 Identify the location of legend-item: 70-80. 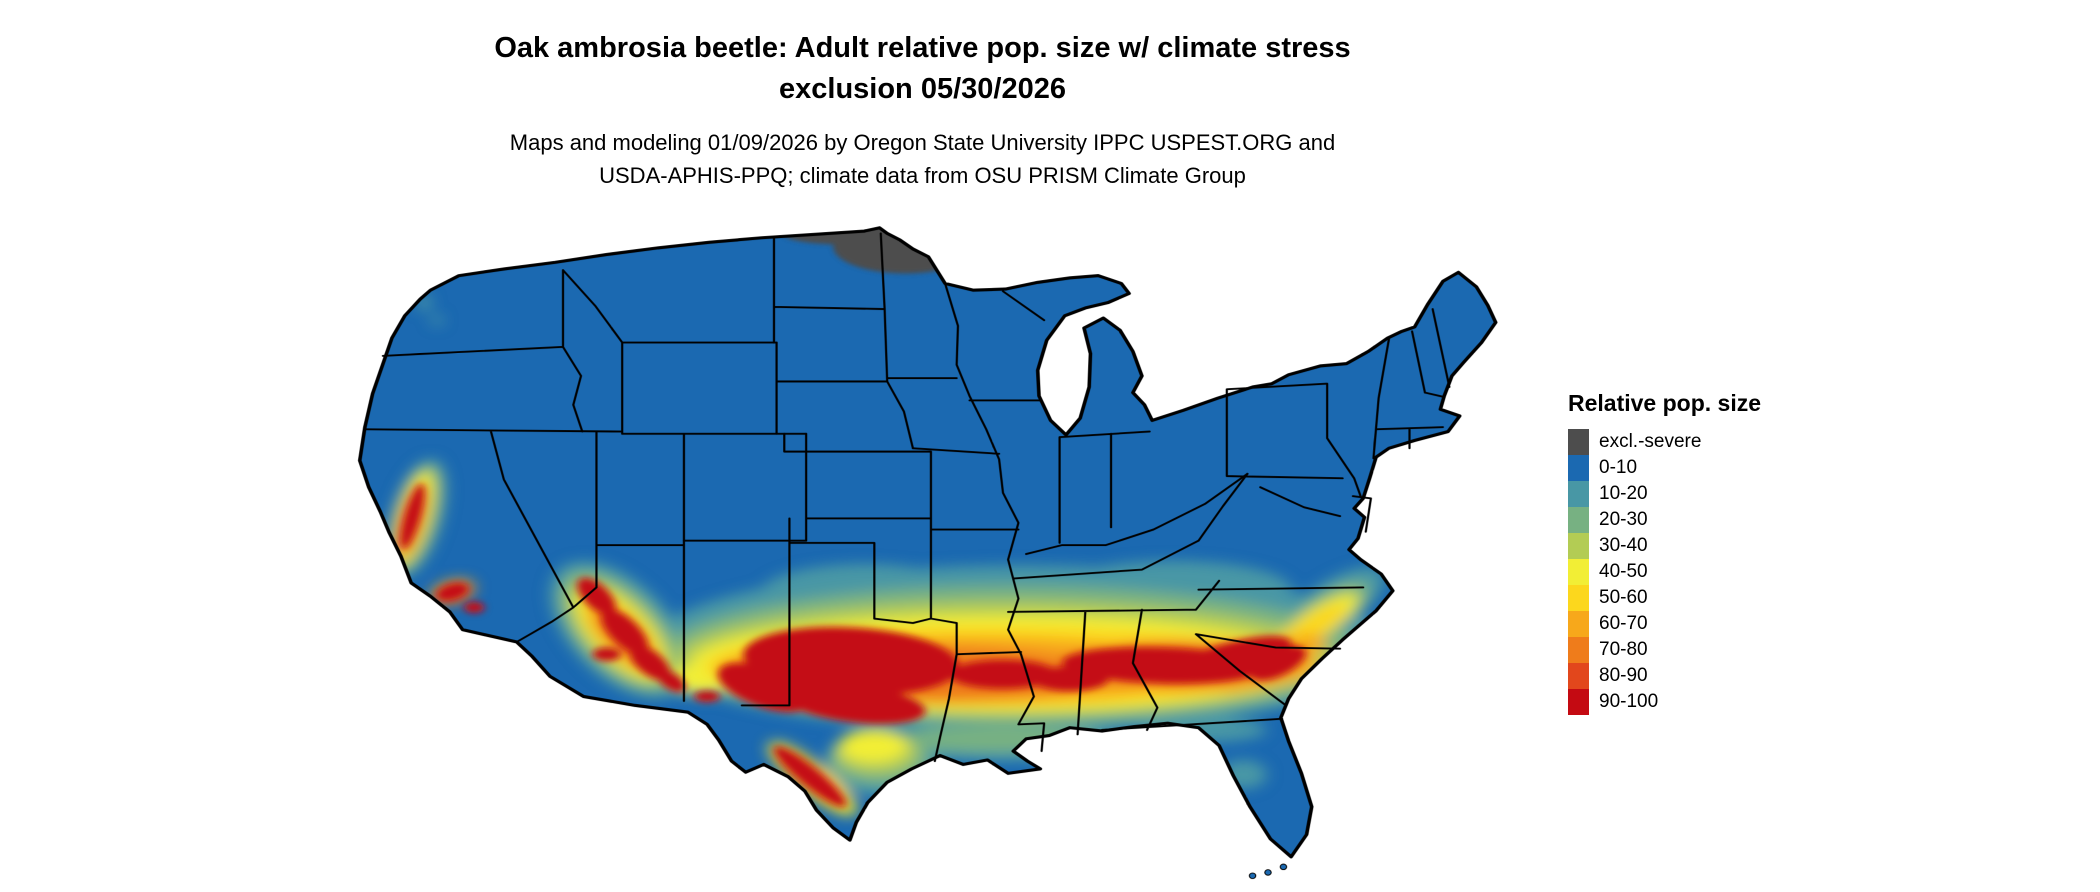
(1664, 650).